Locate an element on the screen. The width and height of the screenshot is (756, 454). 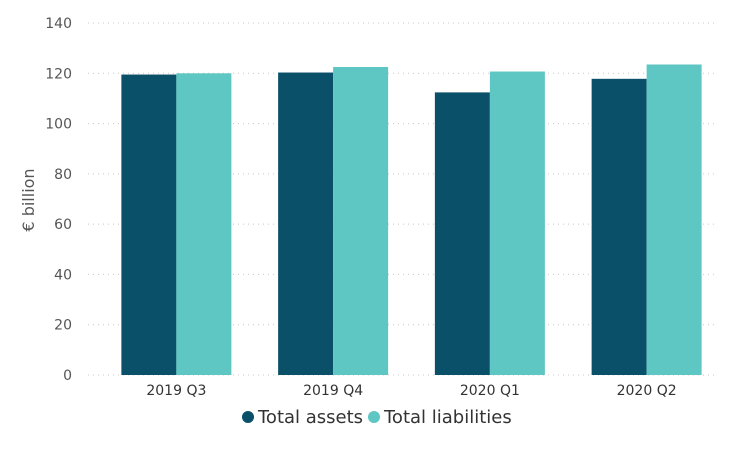
bar-total-assets-2020-q1 is located at coordinates (462, 233).